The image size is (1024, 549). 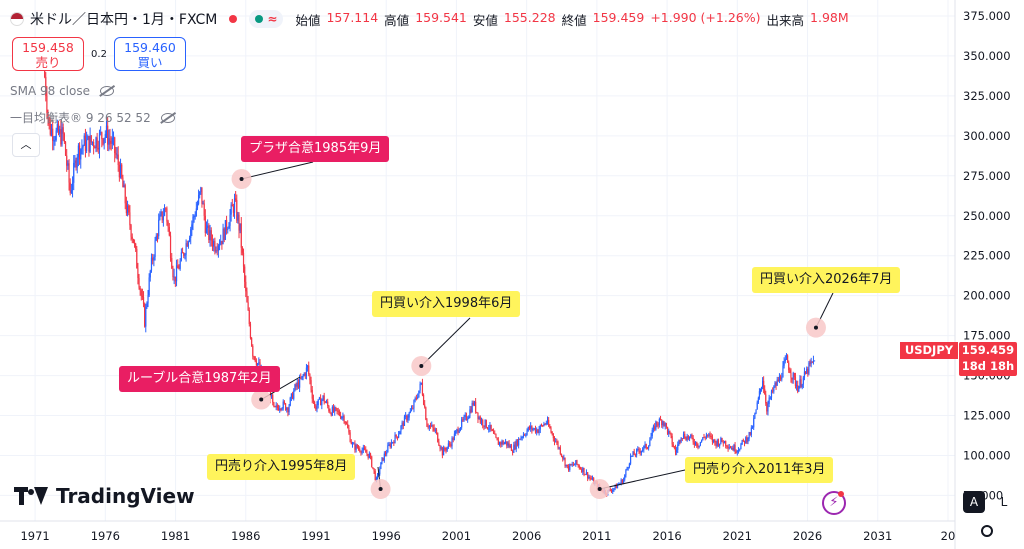 What do you see at coordinates (599, 489) in the screenshot?
I see `annotation-anchor-dot` at bounding box center [599, 489].